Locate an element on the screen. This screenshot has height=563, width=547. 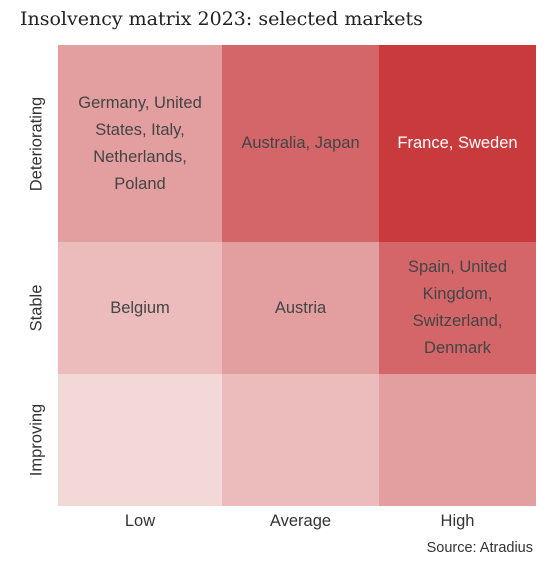
matrix-cell-improving-low is located at coordinates (140, 440).